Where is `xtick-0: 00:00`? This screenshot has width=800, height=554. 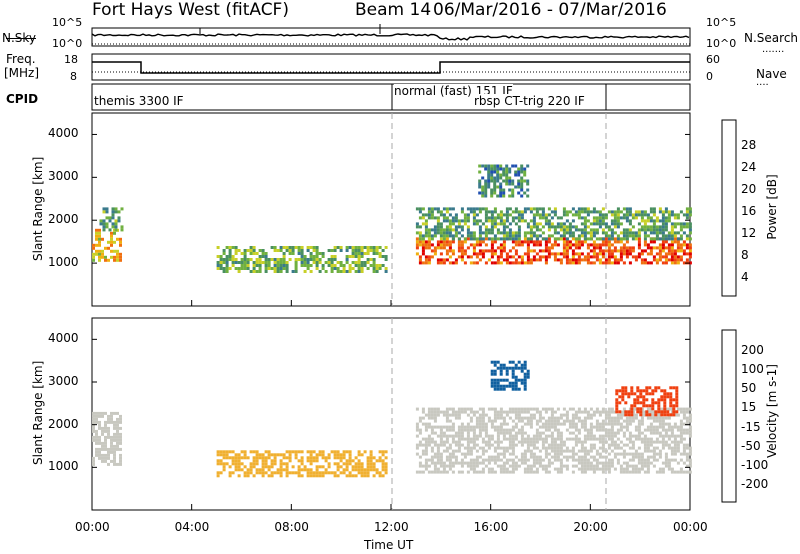 xtick-0: 00:00 is located at coordinates (92, 527).